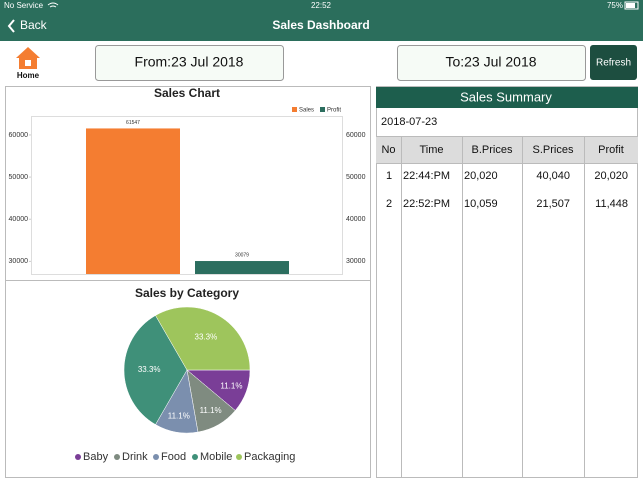 This screenshot has width=643, height=487. I want to click on y-tick-label: 50000, so click(19, 177).